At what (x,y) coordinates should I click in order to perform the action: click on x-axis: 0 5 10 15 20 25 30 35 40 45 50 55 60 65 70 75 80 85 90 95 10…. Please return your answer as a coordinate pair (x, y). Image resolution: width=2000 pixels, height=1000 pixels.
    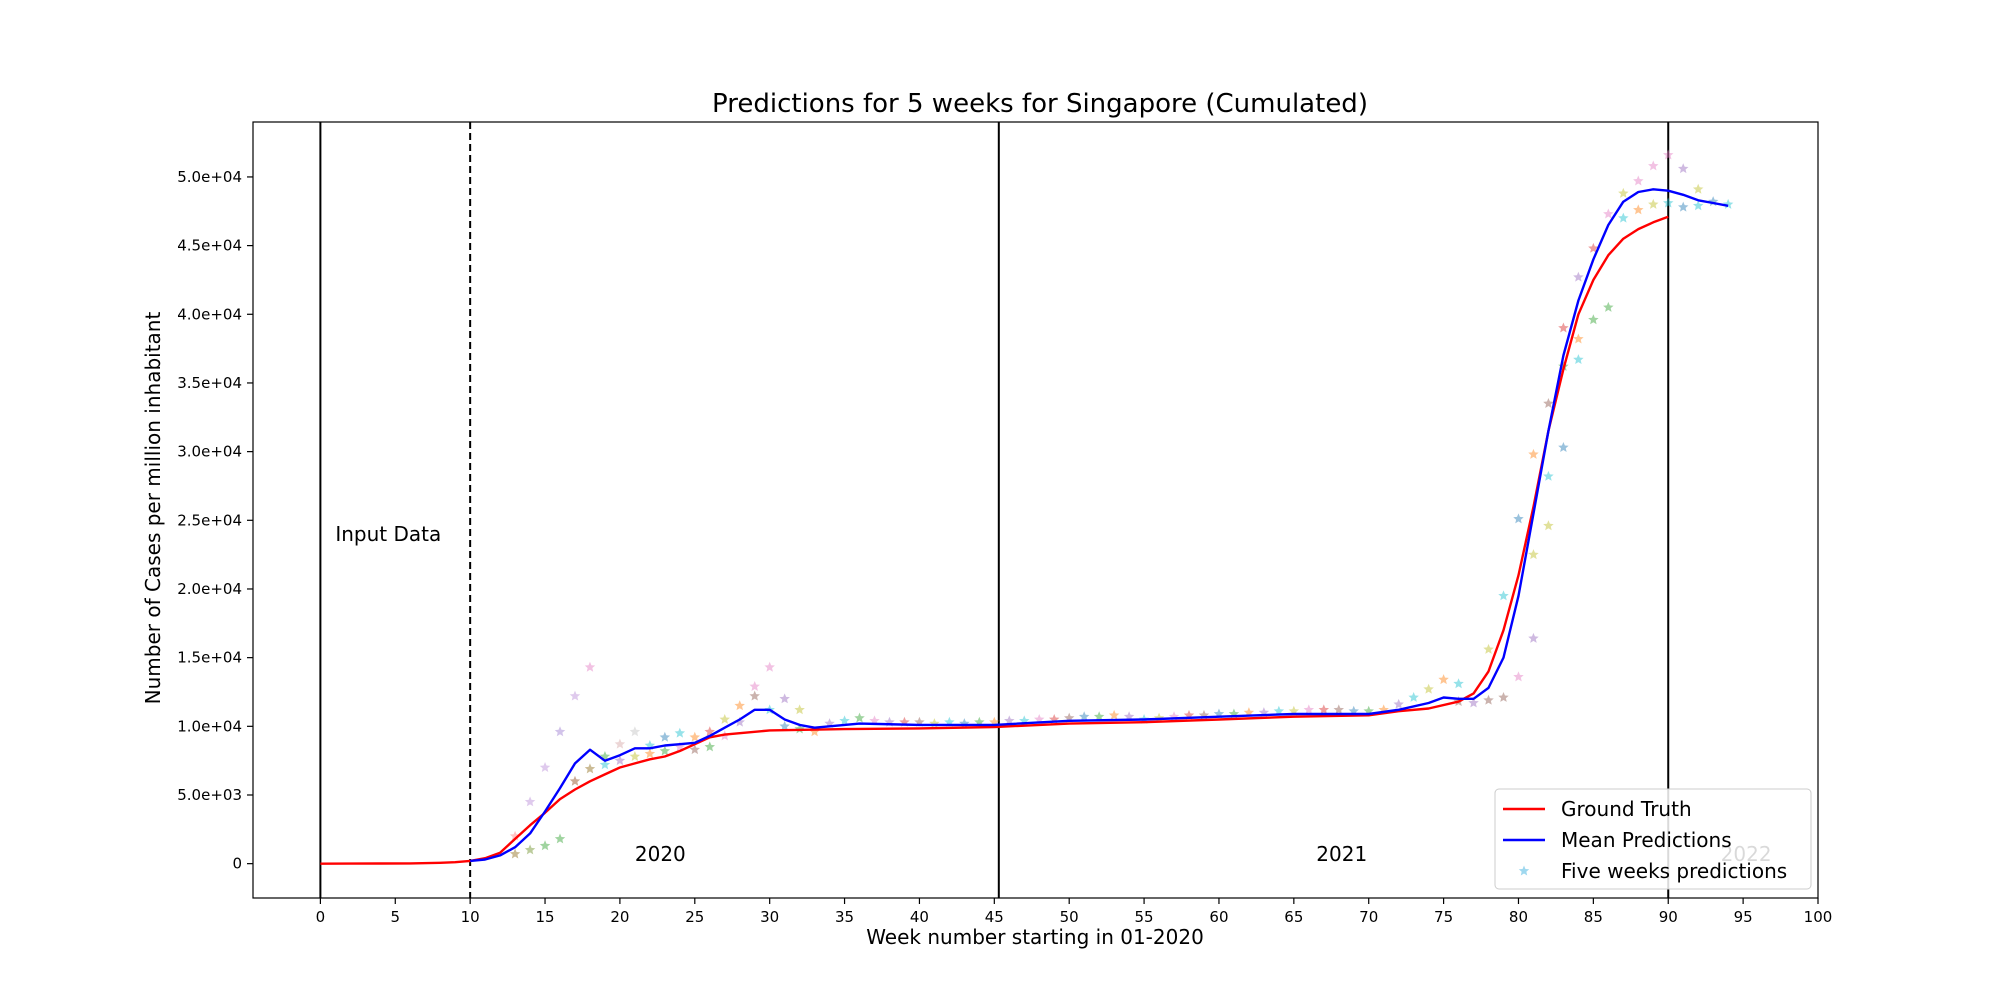
    Looking at the image, I should click on (1074, 912).